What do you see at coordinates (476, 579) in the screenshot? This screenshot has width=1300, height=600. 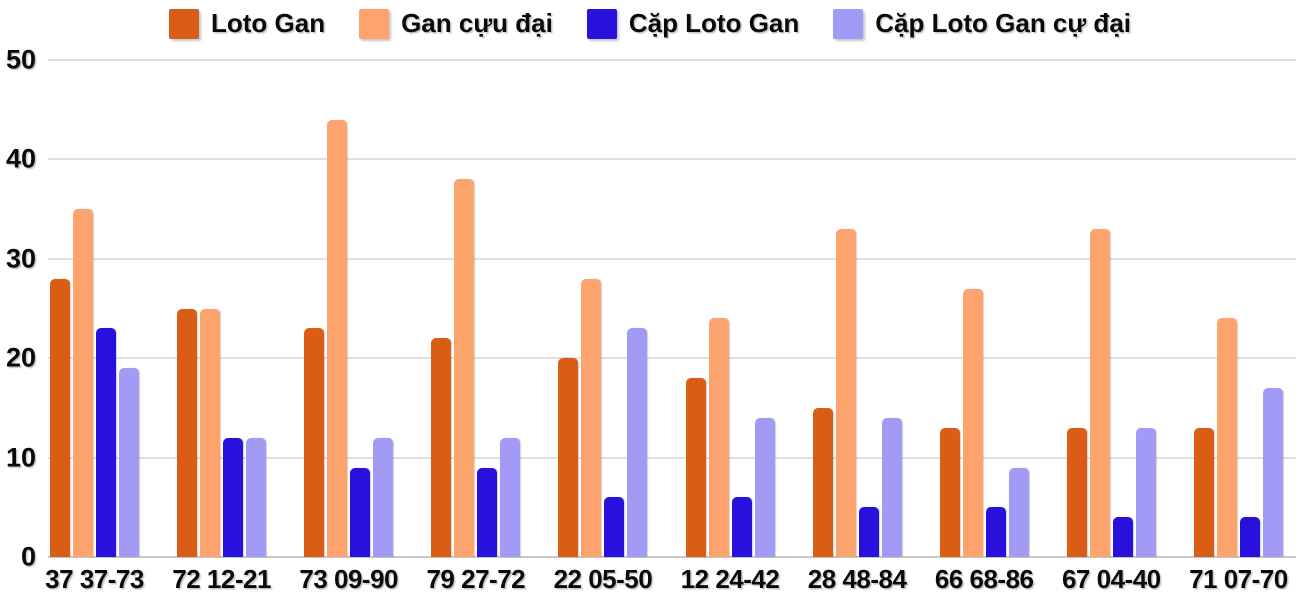 I see `x-tick-label: 79 27-72` at bounding box center [476, 579].